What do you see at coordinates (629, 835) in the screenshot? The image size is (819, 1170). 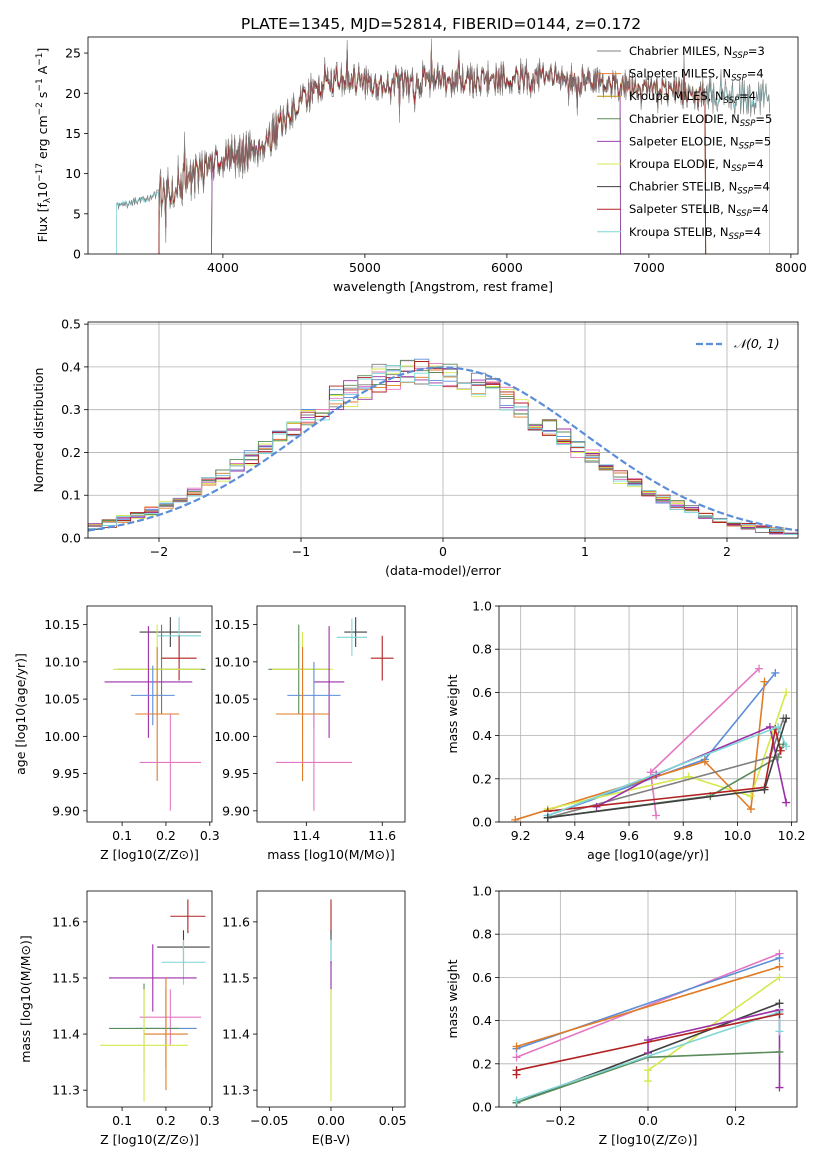 I see `x-tick-label: 9.6` at bounding box center [629, 835].